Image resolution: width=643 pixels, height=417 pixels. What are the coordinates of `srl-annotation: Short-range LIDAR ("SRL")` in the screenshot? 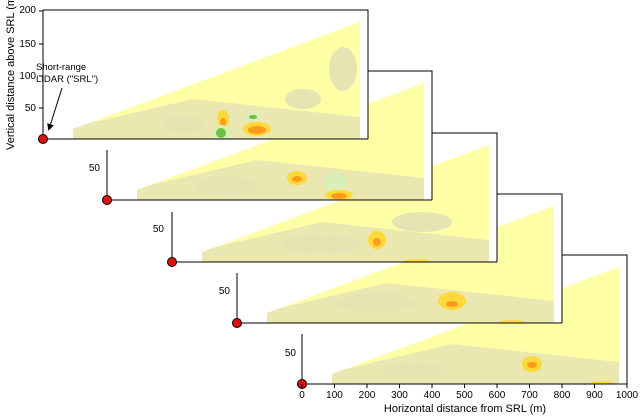 It's located at (67, 96).